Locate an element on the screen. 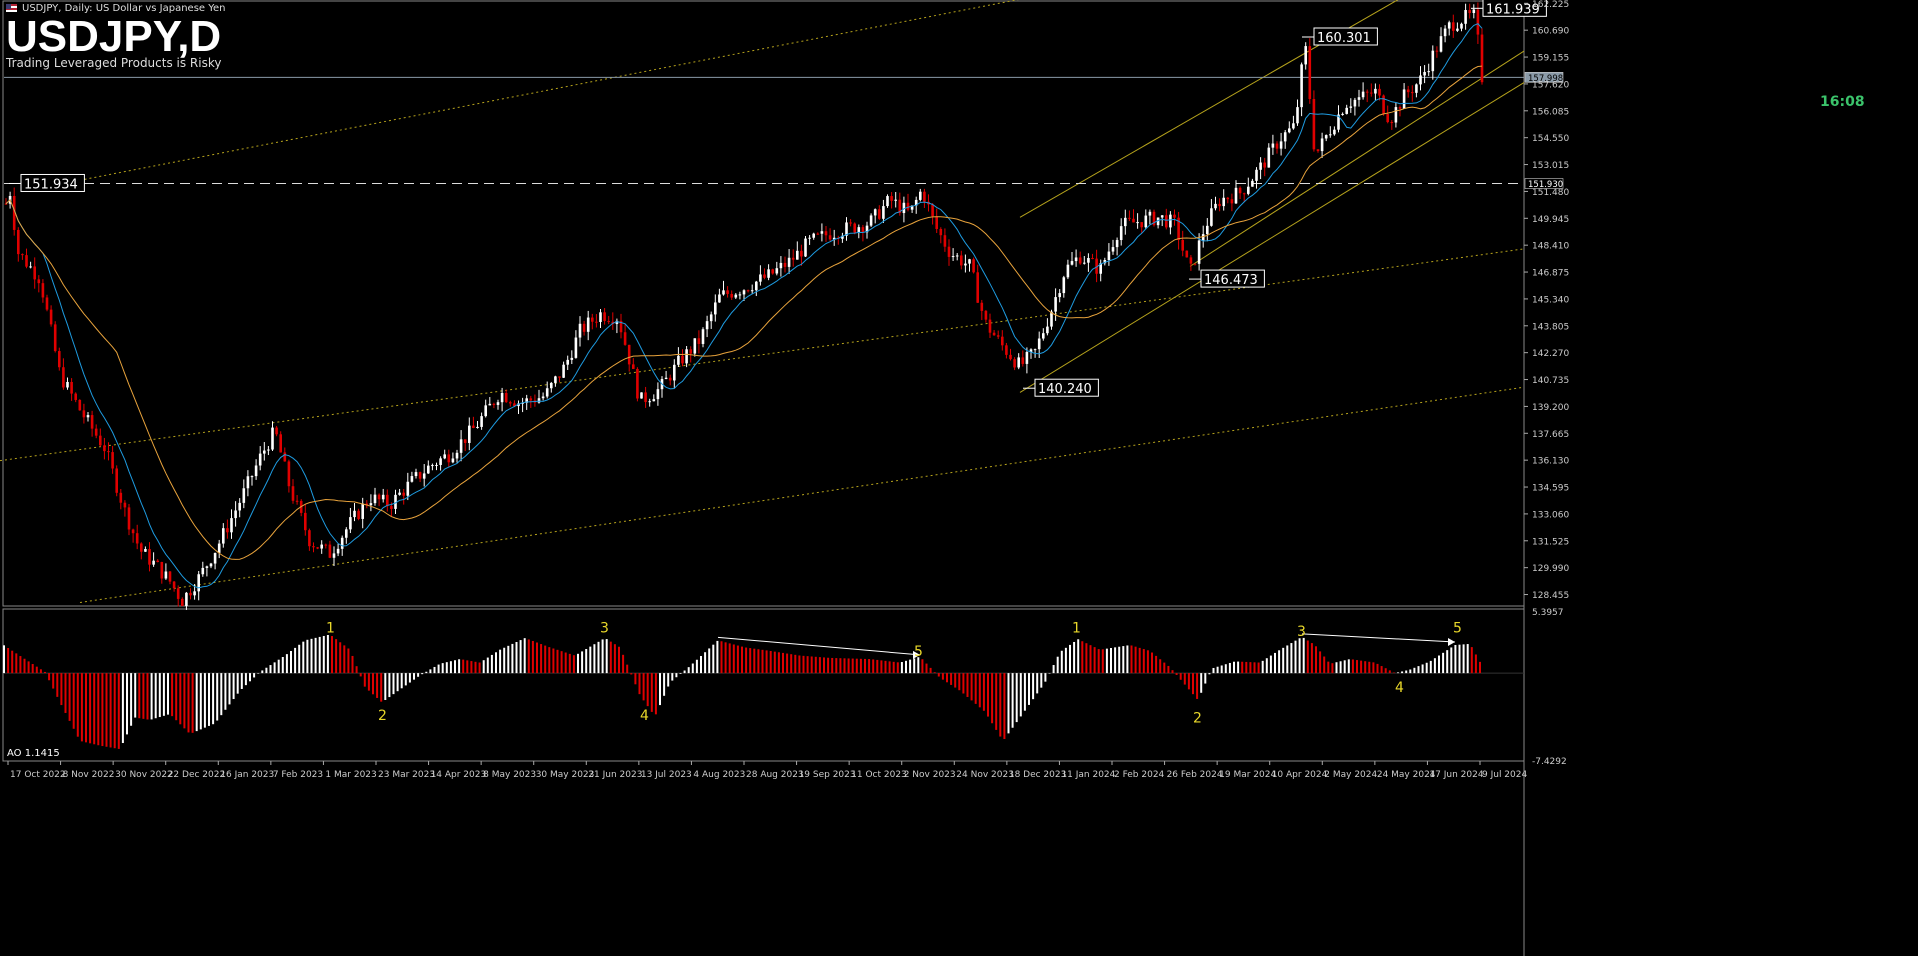  price-tick: 145.340 is located at coordinates (1550, 300).